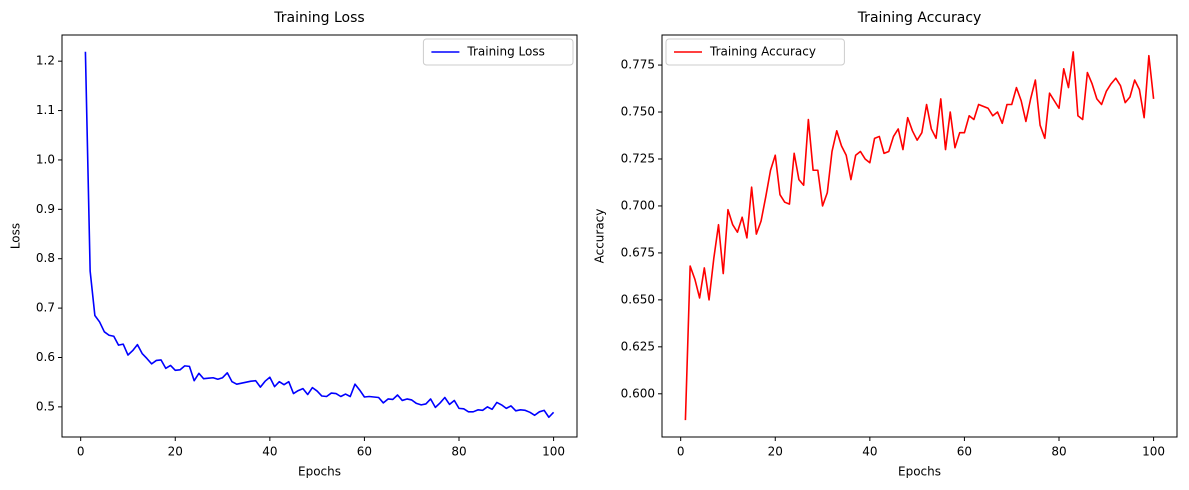  I want to click on legend-label: Training Loss, so click(505, 52).